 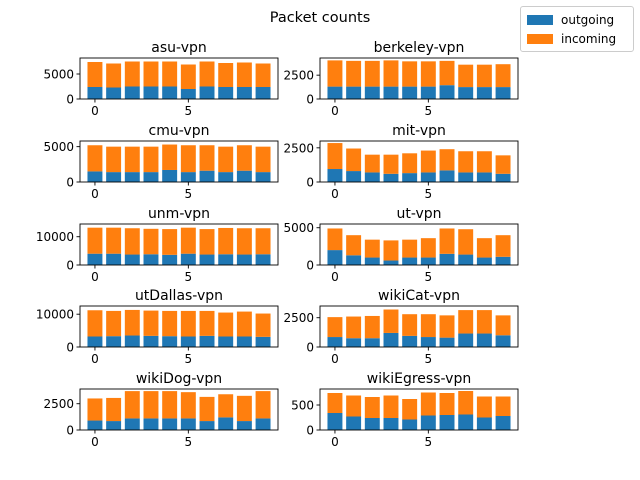 What do you see at coordinates (179, 214) in the screenshot?
I see `subplot-title: unm-vpn` at bounding box center [179, 214].